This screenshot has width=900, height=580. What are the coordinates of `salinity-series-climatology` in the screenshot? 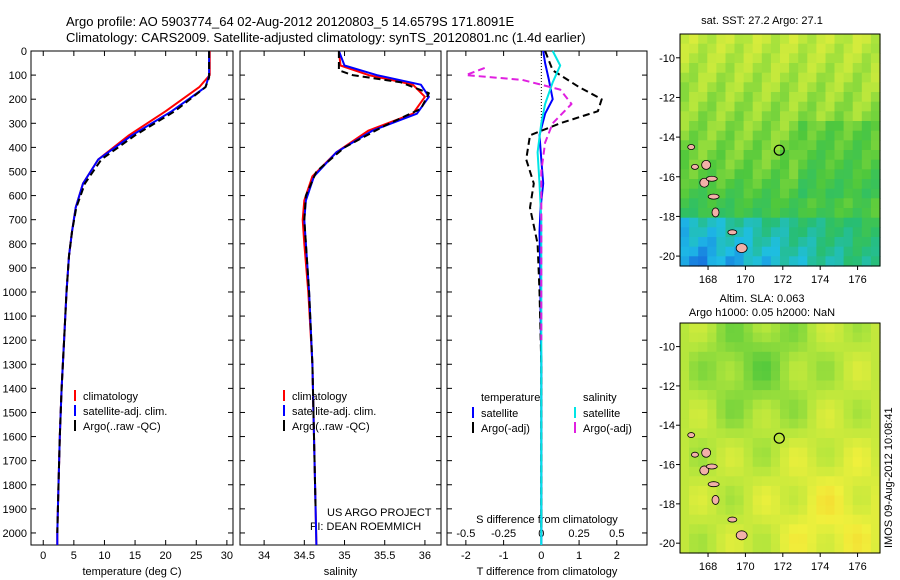 It's located at (363, 298).